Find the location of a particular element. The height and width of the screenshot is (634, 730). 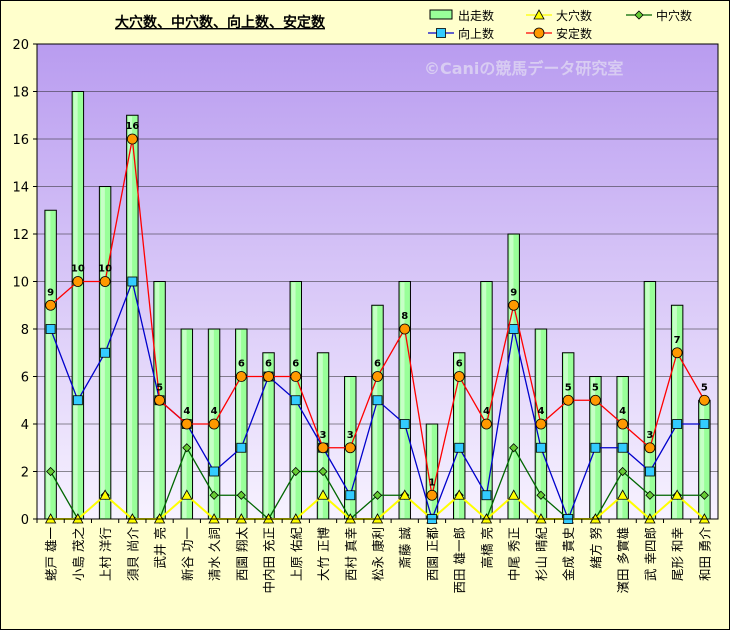

x-tick-label: 西田 雄一郎 is located at coordinates (459, 560).